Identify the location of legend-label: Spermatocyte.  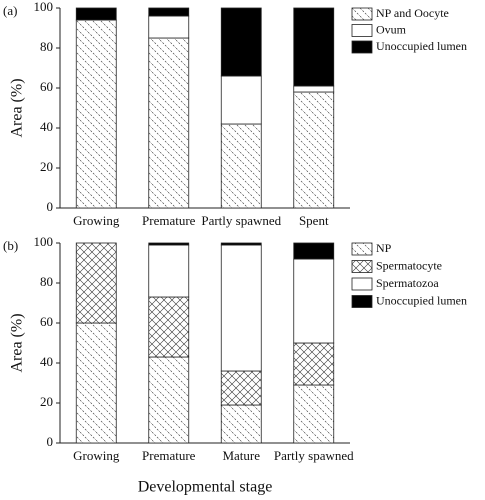
(409, 265).